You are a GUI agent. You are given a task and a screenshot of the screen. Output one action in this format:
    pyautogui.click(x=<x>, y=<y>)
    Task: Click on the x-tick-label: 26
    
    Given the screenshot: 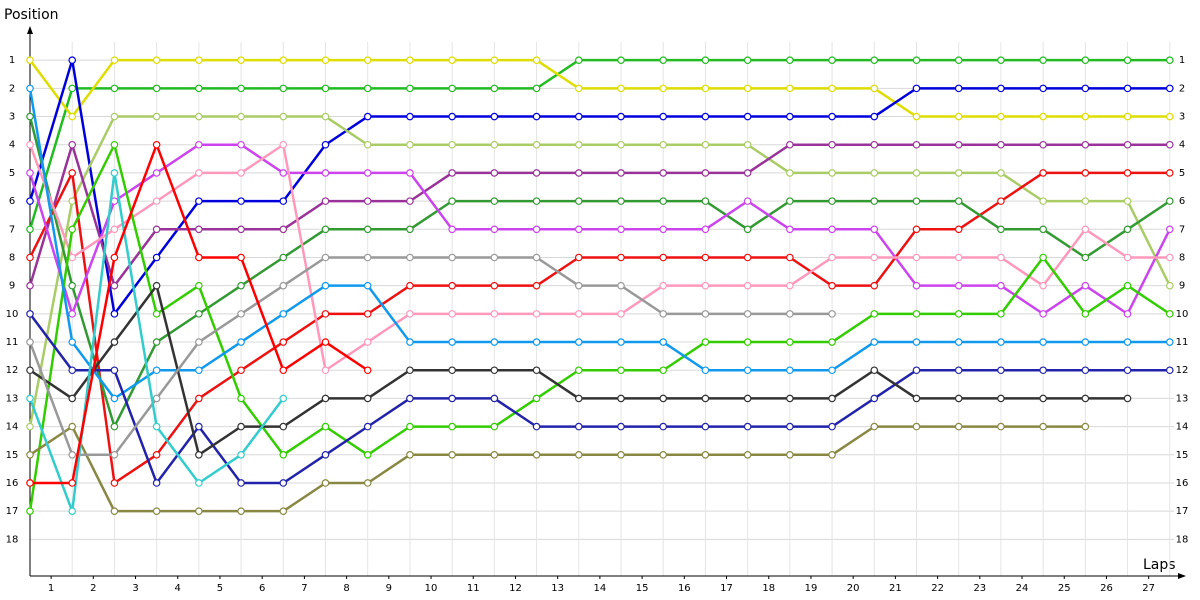 What is the action you would take?
    pyautogui.click(x=1106, y=588)
    